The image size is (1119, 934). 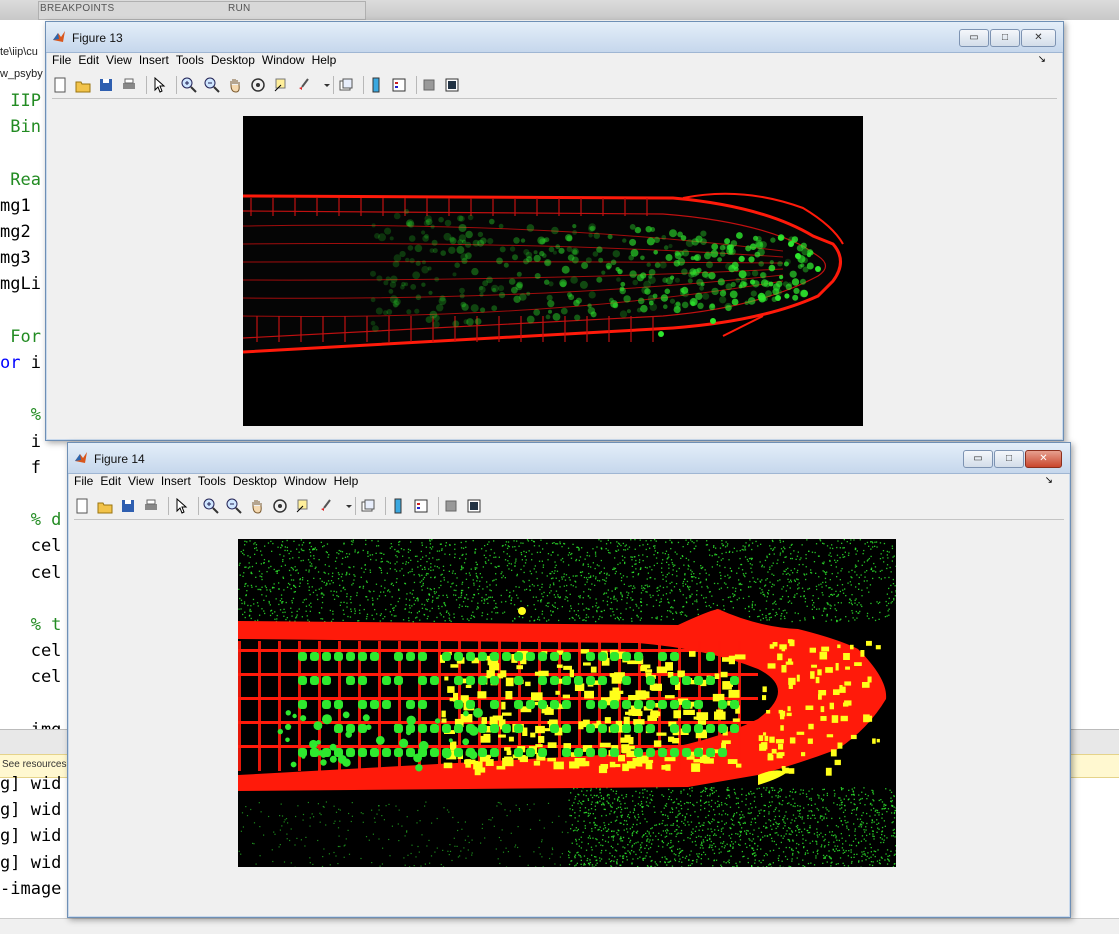 What do you see at coordinates (20, 101) in the screenshot?
I see `code-line: IIP` at bounding box center [20, 101].